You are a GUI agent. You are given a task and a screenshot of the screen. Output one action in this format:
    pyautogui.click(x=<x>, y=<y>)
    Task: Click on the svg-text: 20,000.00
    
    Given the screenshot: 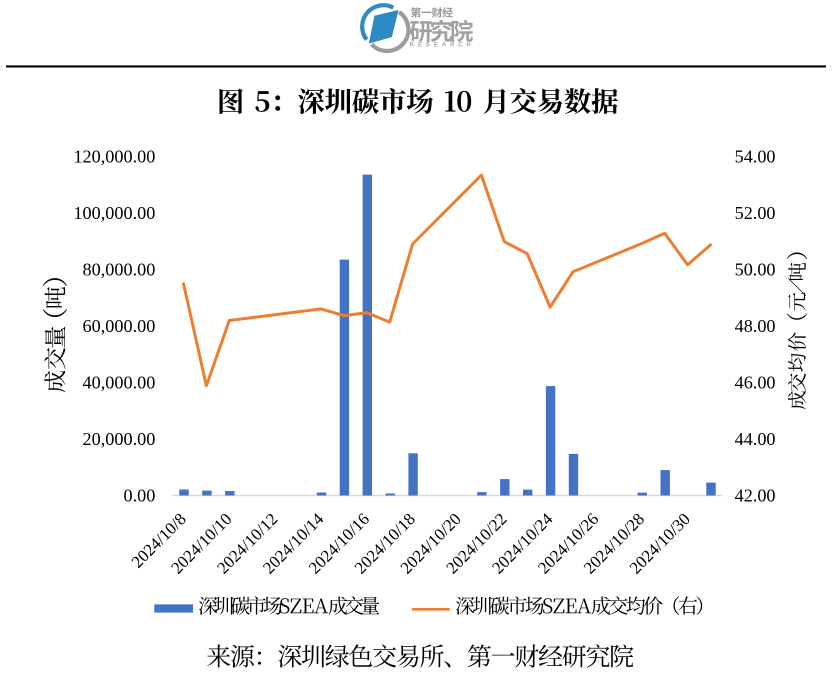 What is the action you would take?
    pyautogui.click(x=119, y=439)
    